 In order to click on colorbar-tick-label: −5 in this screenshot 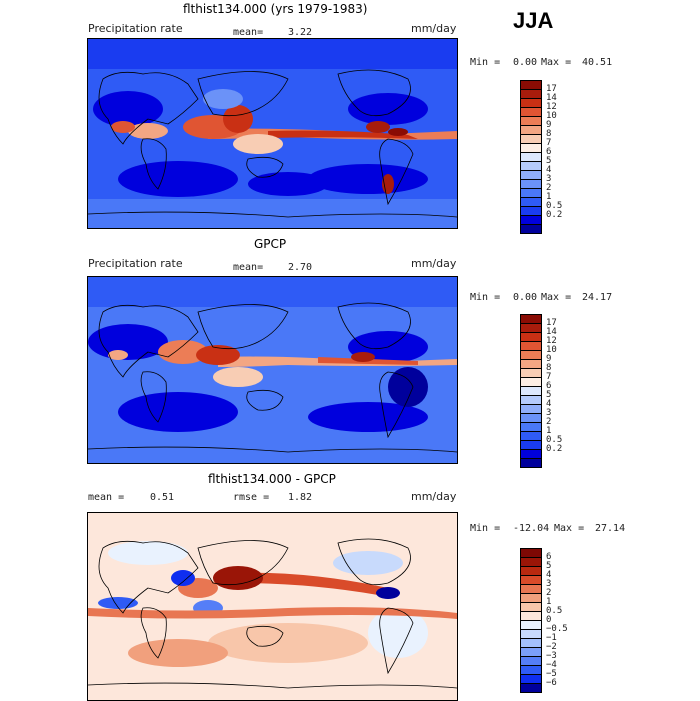, I will do `click(551, 674)`.